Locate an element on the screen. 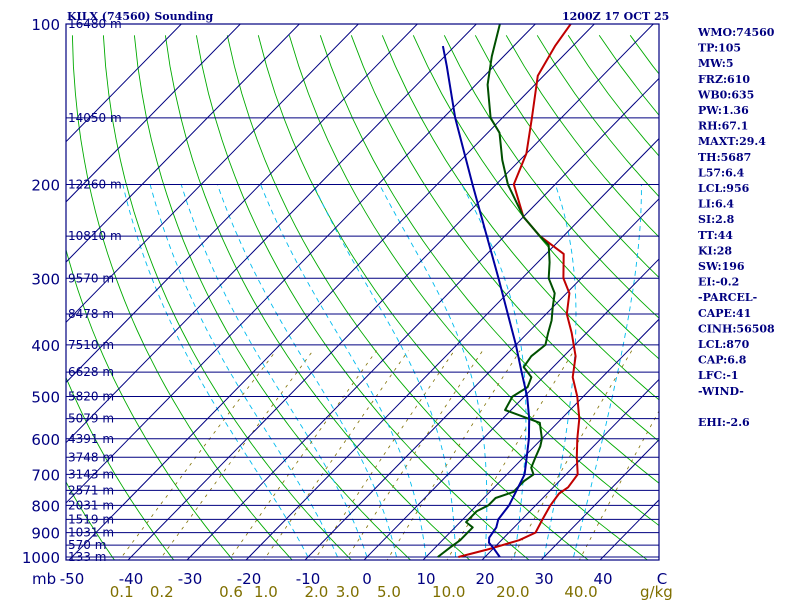 Image resolution: width=800 pixels, height=600 pixels. pressure-tick-label: 400 is located at coordinates (45, 346).